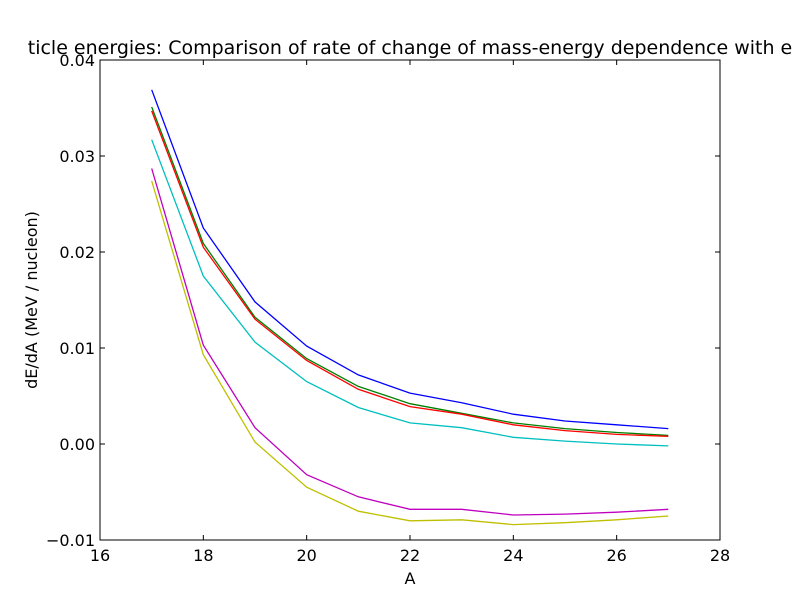  What do you see at coordinates (203, 555) in the screenshot?
I see `x-tick-label: 18` at bounding box center [203, 555].